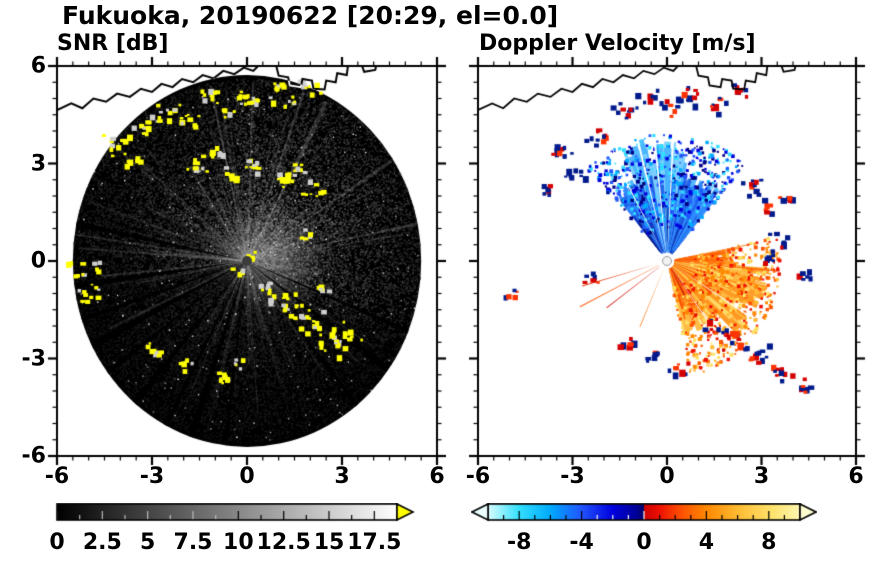 The width and height of the screenshot is (870, 570). Describe the element at coordinates (329, 542) in the screenshot. I see `snr-colorbar-tick-label: 15` at that location.